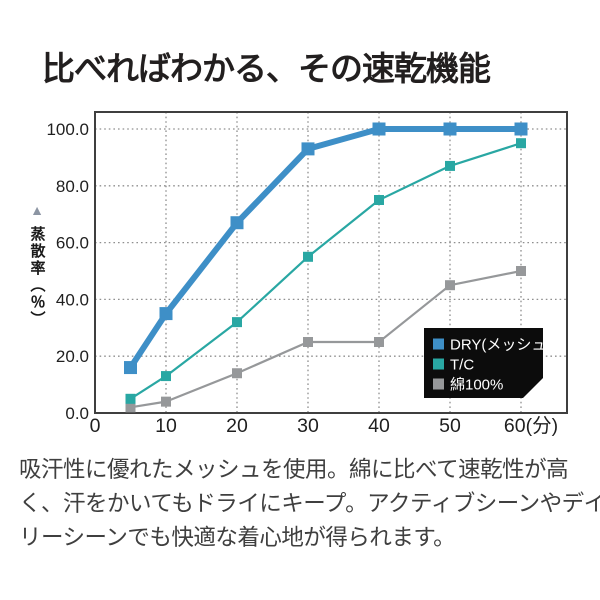  Describe the element at coordinates (72, 299) in the screenshot. I see `y-tick-label: 40.0` at that location.